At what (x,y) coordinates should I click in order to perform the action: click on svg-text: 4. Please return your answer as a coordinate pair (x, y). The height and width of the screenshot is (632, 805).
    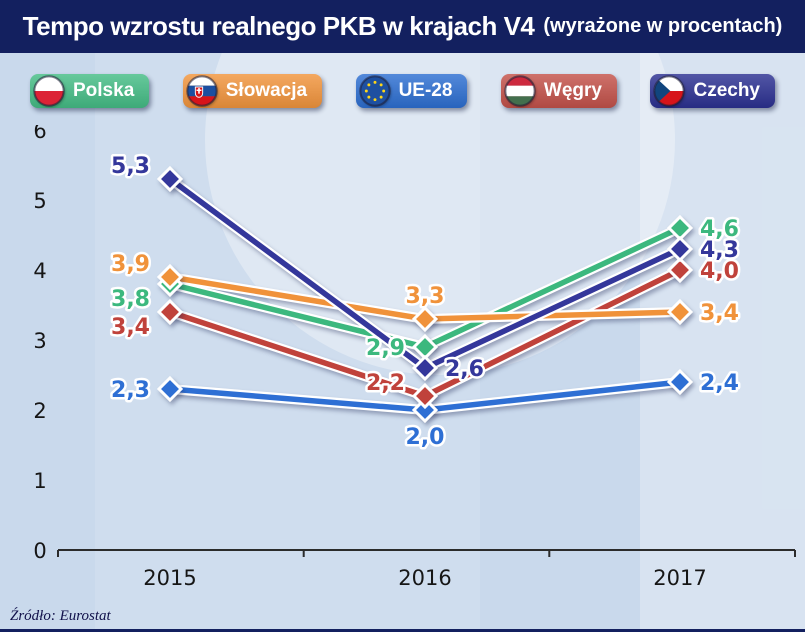
    Looking at the image, I should click on (39, 271).